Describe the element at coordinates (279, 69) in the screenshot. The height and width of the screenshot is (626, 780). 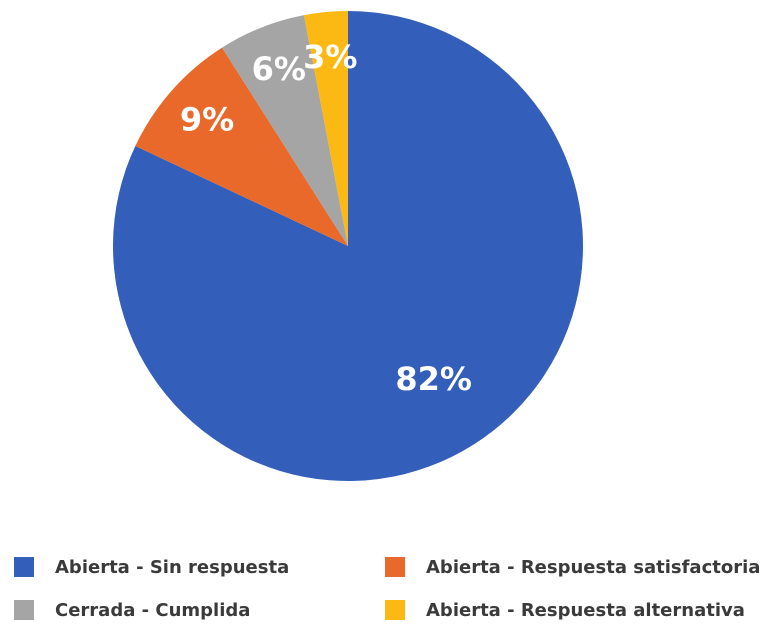
I see `data-label: 6%` at that location.